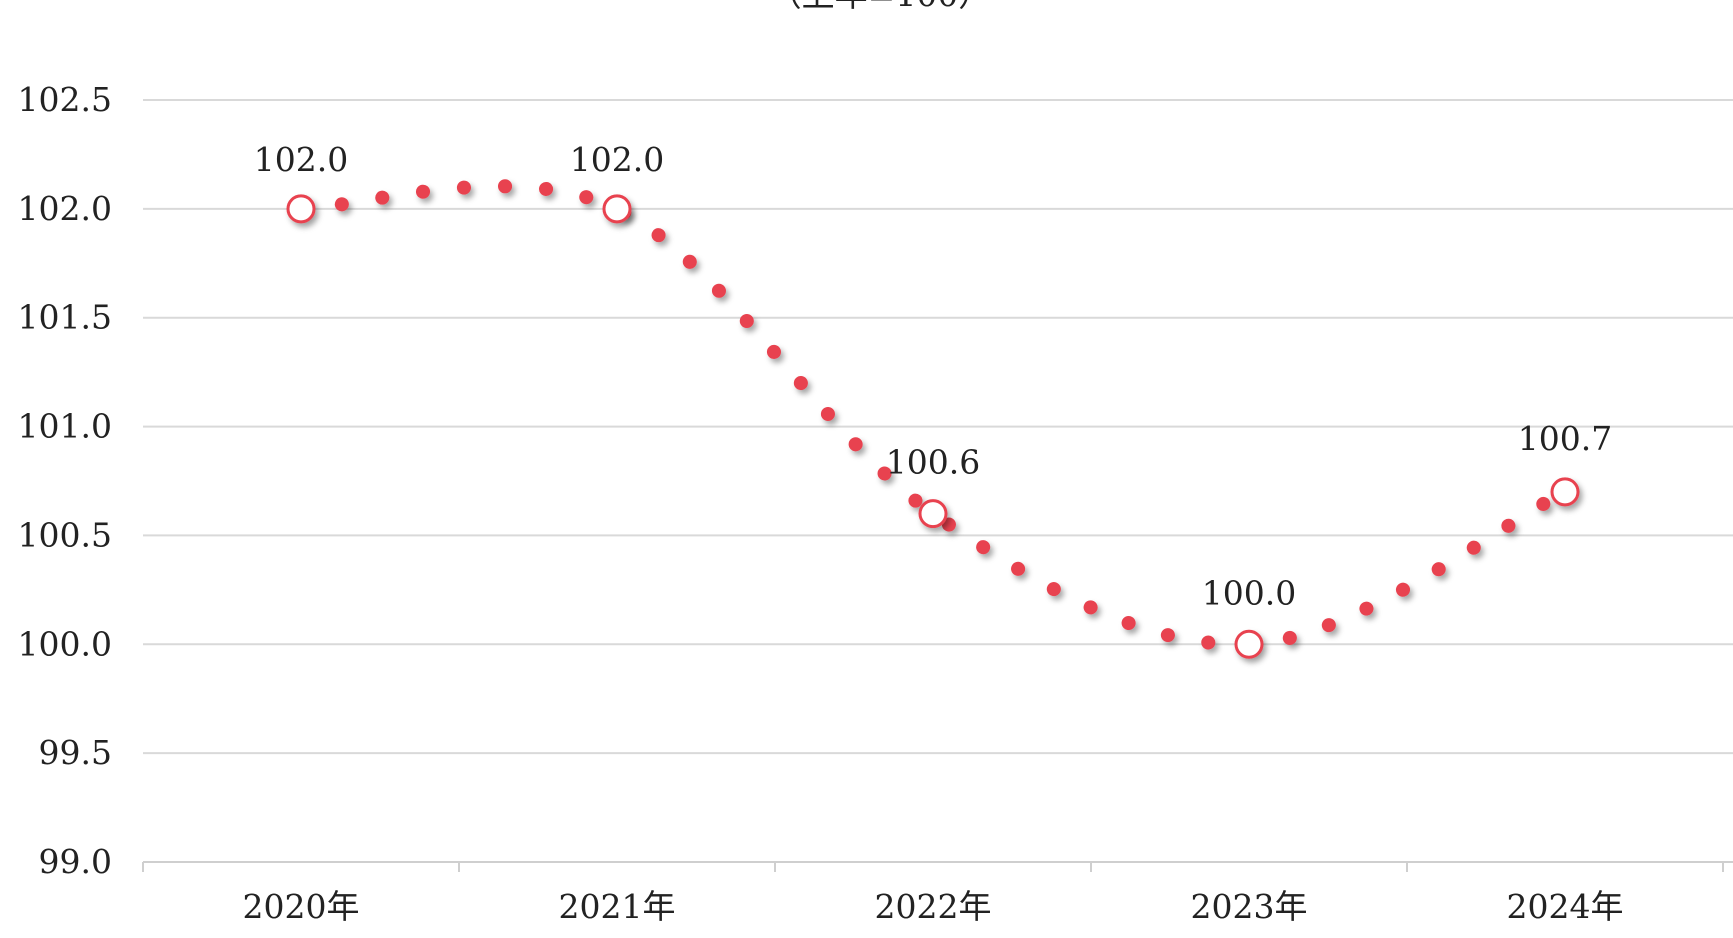  What do you see at coordinates (65, 534) in the screenshot?
I see `y-tick-label: 100.5` at bounding box center [65, 534].